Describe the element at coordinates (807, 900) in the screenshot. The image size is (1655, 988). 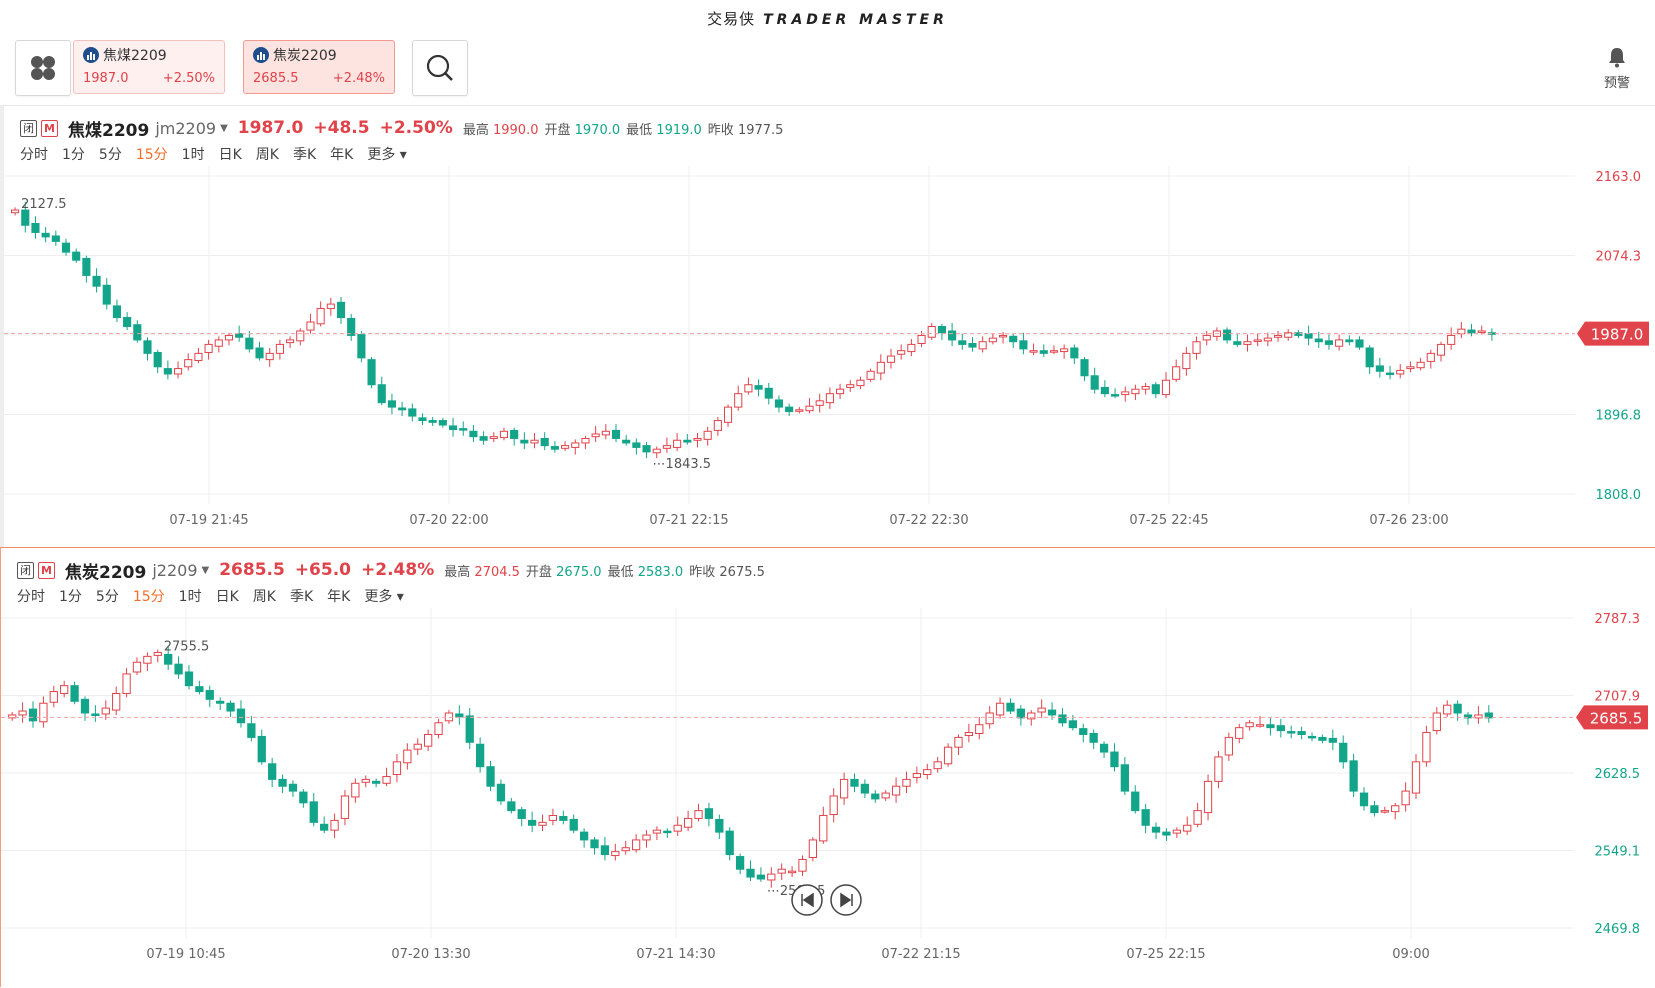
I see `prev-frame-button` at that location.